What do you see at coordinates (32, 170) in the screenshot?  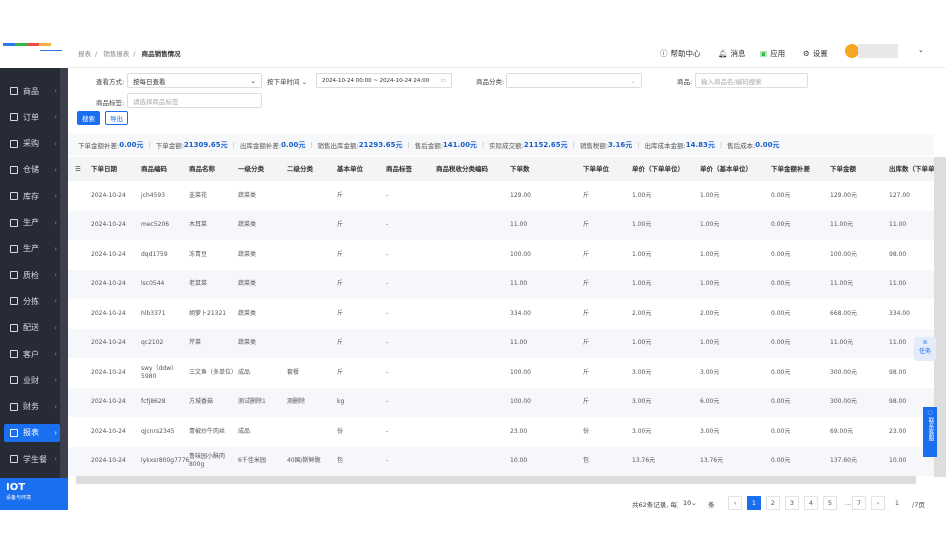 I see `sidebar-item-3: 仓储 ›` at bounding box center [32, 170].